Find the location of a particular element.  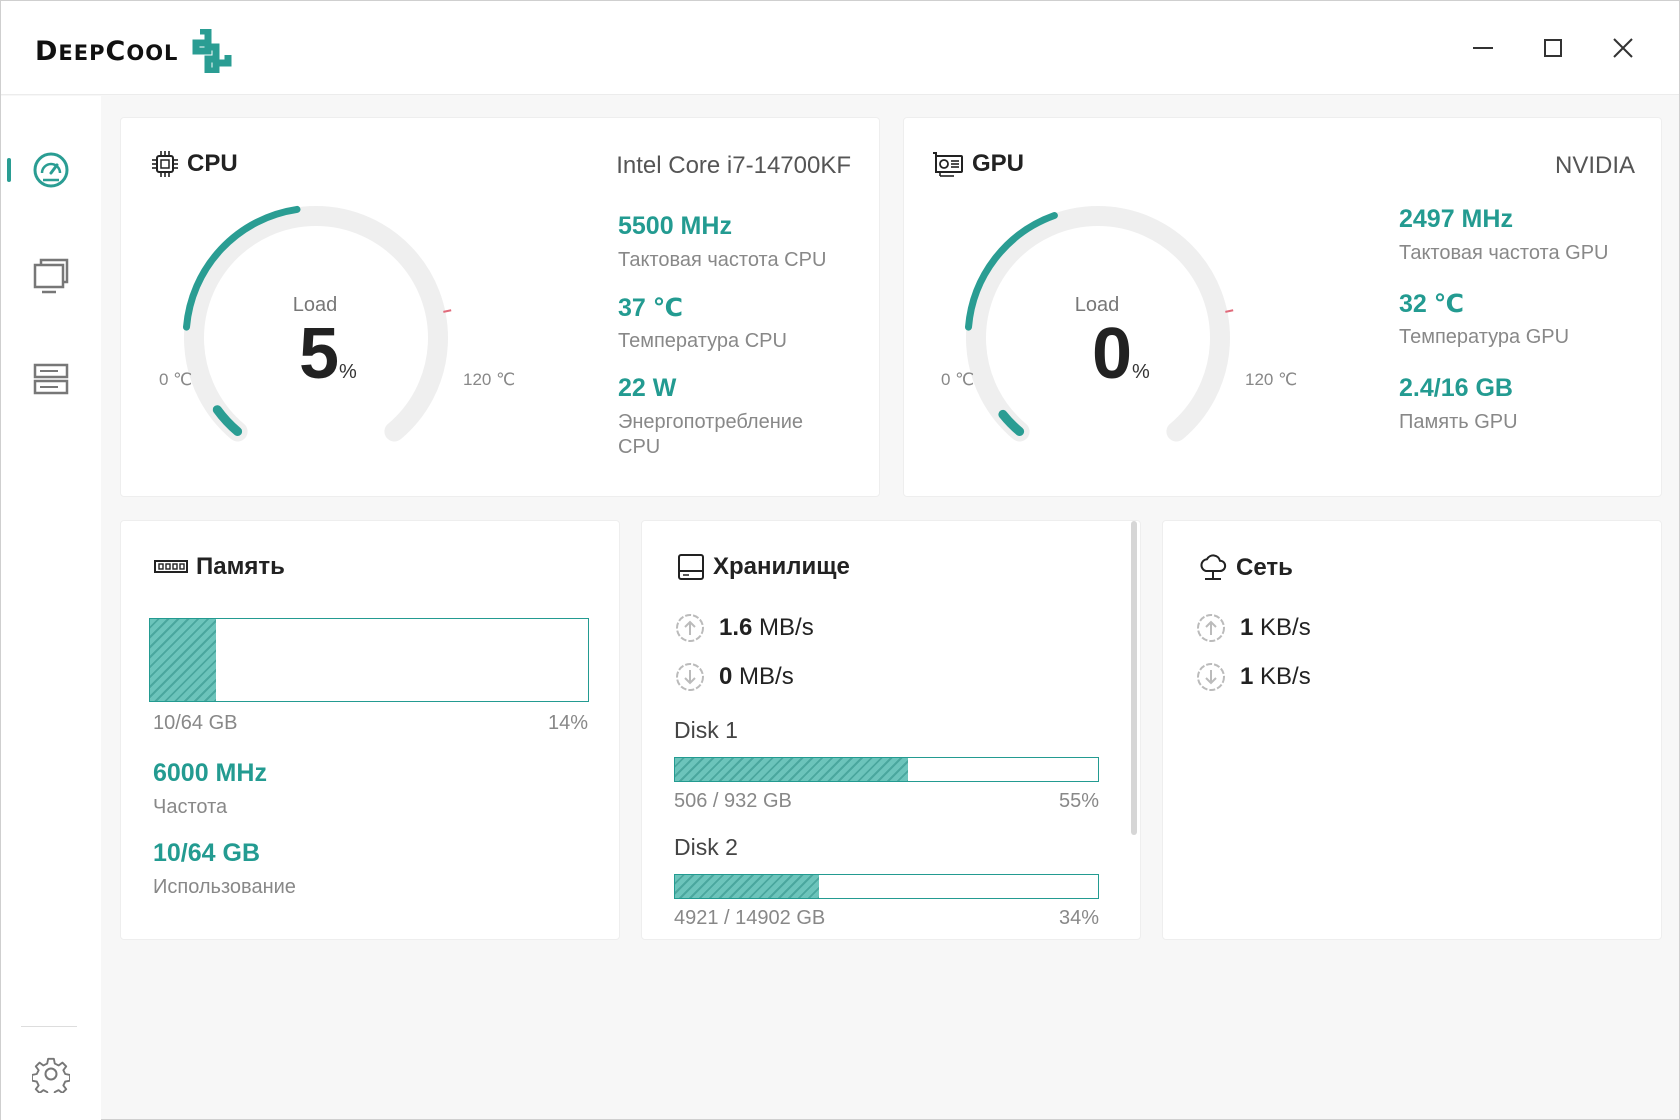

memory-usage-label: Использование is located at coordinates (224, 887).